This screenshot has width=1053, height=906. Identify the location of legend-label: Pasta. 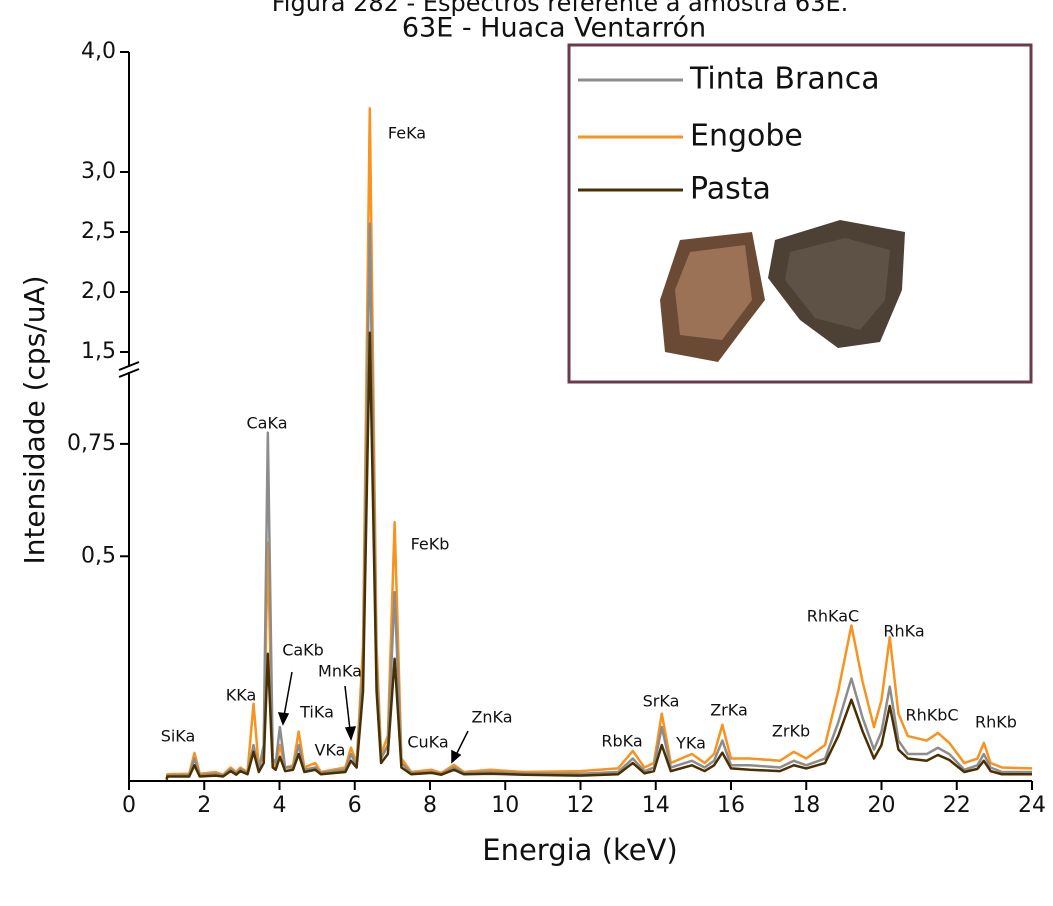
(730, 189).